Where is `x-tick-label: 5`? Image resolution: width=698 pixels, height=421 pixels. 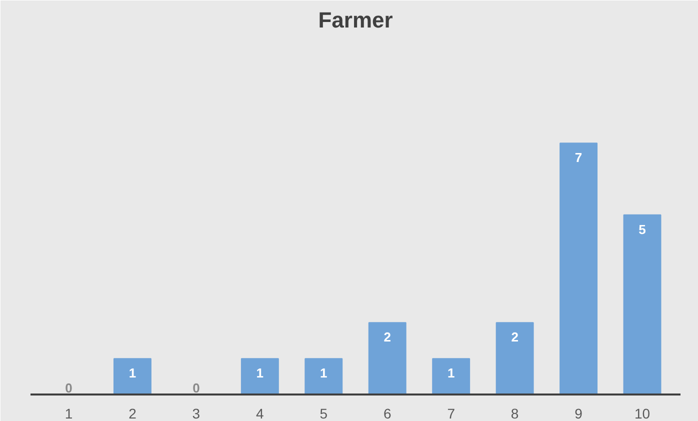 x-tick-label: 5 is located at coordinates (324, 413).